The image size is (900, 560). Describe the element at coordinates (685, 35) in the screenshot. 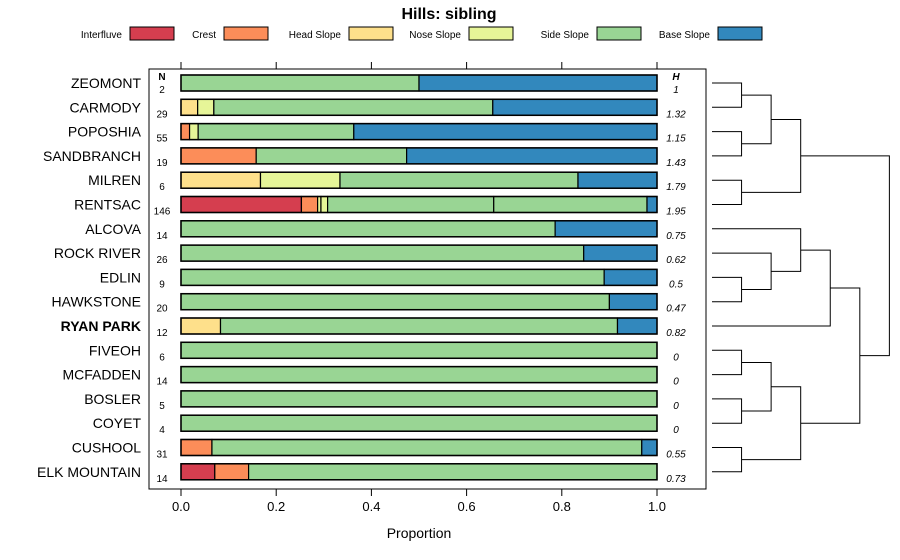

I see `legend-label-base-slope: Base Slope` at that location.